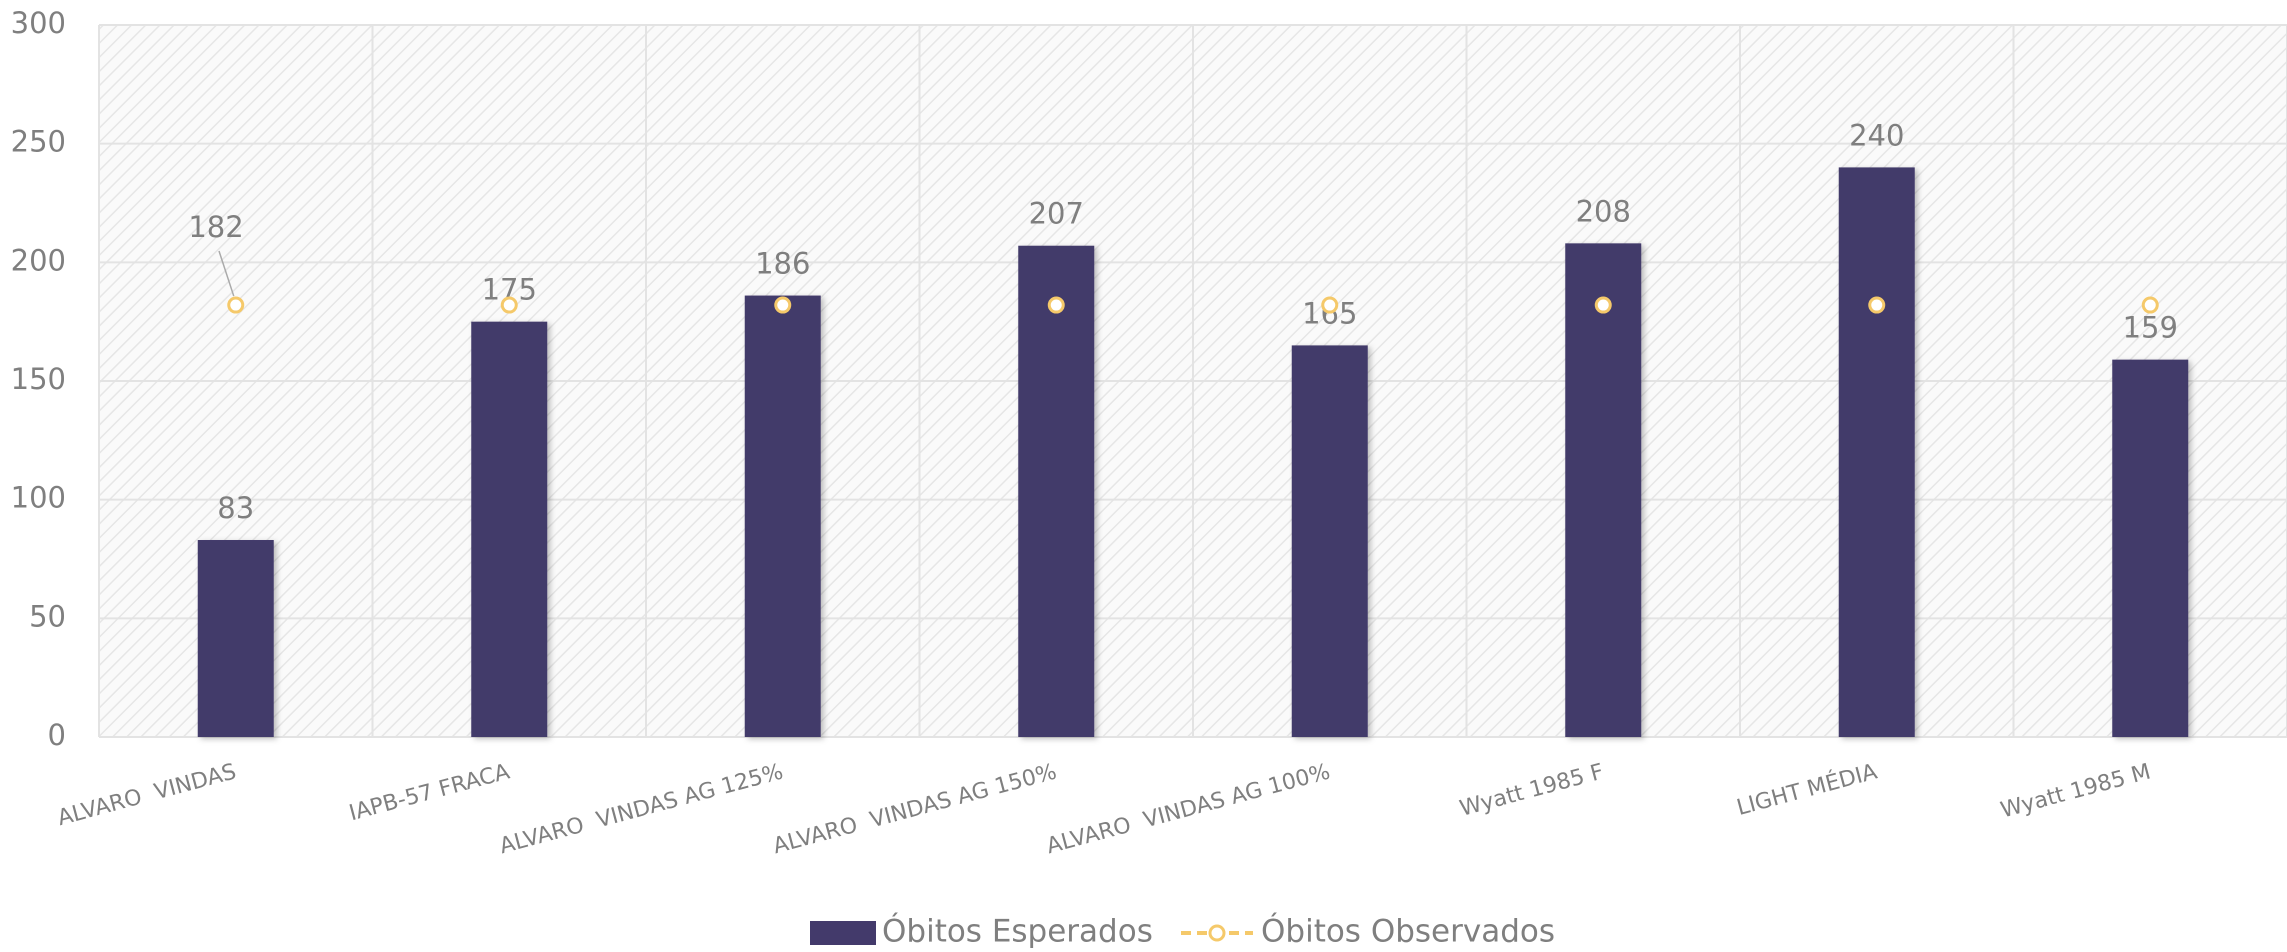 The image size is (2287, 952). What do you see at coordinates (38, 142) in the screenshot?
I see `y-tick-label: 250` at bounding box center [38, 142].